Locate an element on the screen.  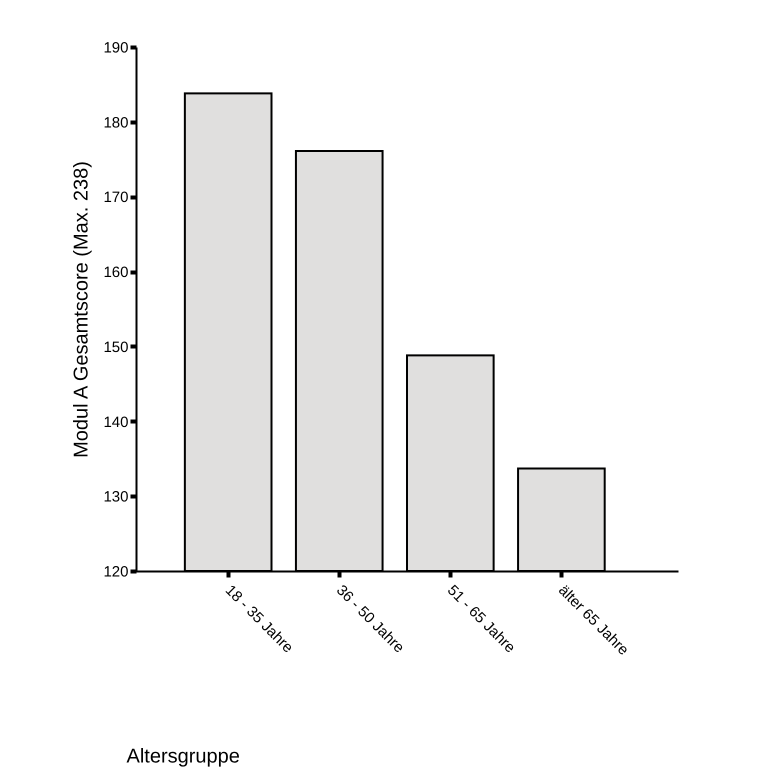
y-tick-label: 180 is located at coordinates (115, 123).